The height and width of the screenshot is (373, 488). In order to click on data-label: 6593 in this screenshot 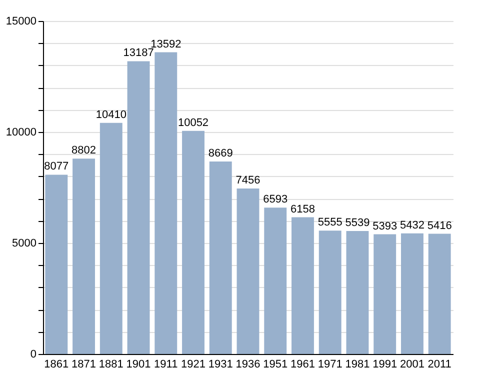, I will do `click(275, 200)`.